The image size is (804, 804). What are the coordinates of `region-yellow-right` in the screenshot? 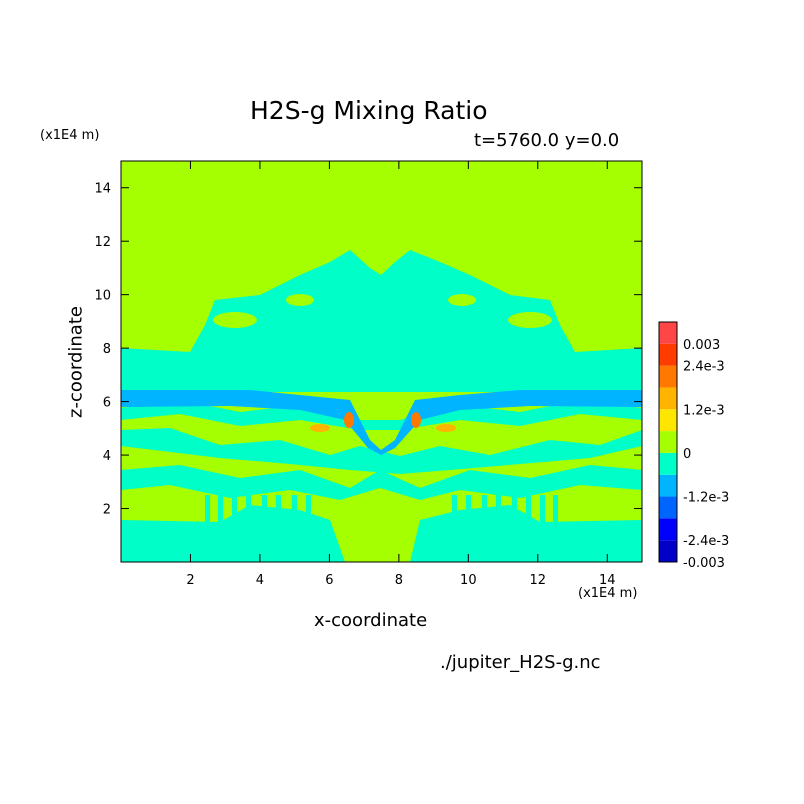 It's located at (446, 428).